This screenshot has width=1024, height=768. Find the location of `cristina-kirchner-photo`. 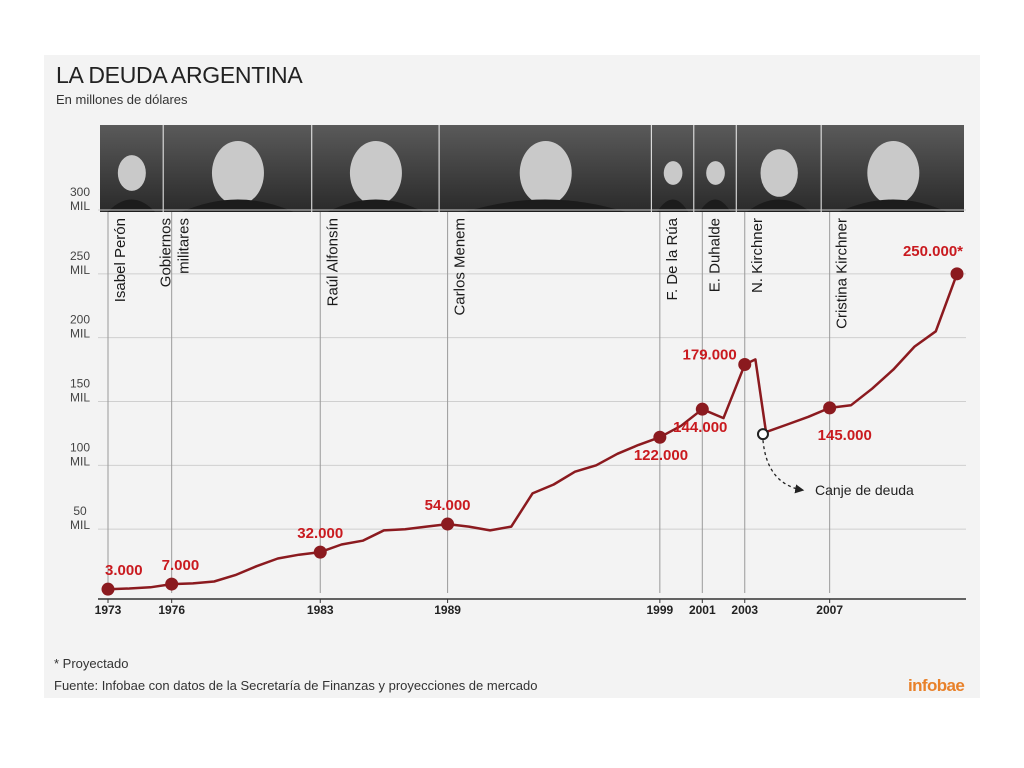

cristina-kirchner-photo is located at coordinates (892, 168).